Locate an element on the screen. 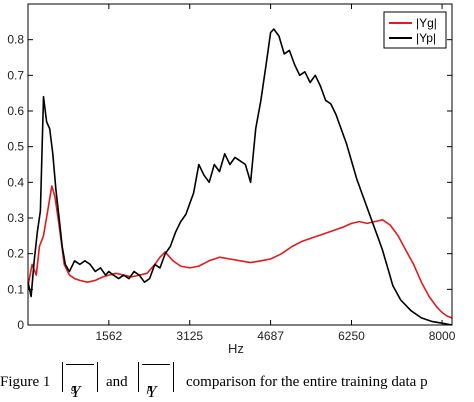  caption-yg-letter: Y is located at coordinates (76, 391).